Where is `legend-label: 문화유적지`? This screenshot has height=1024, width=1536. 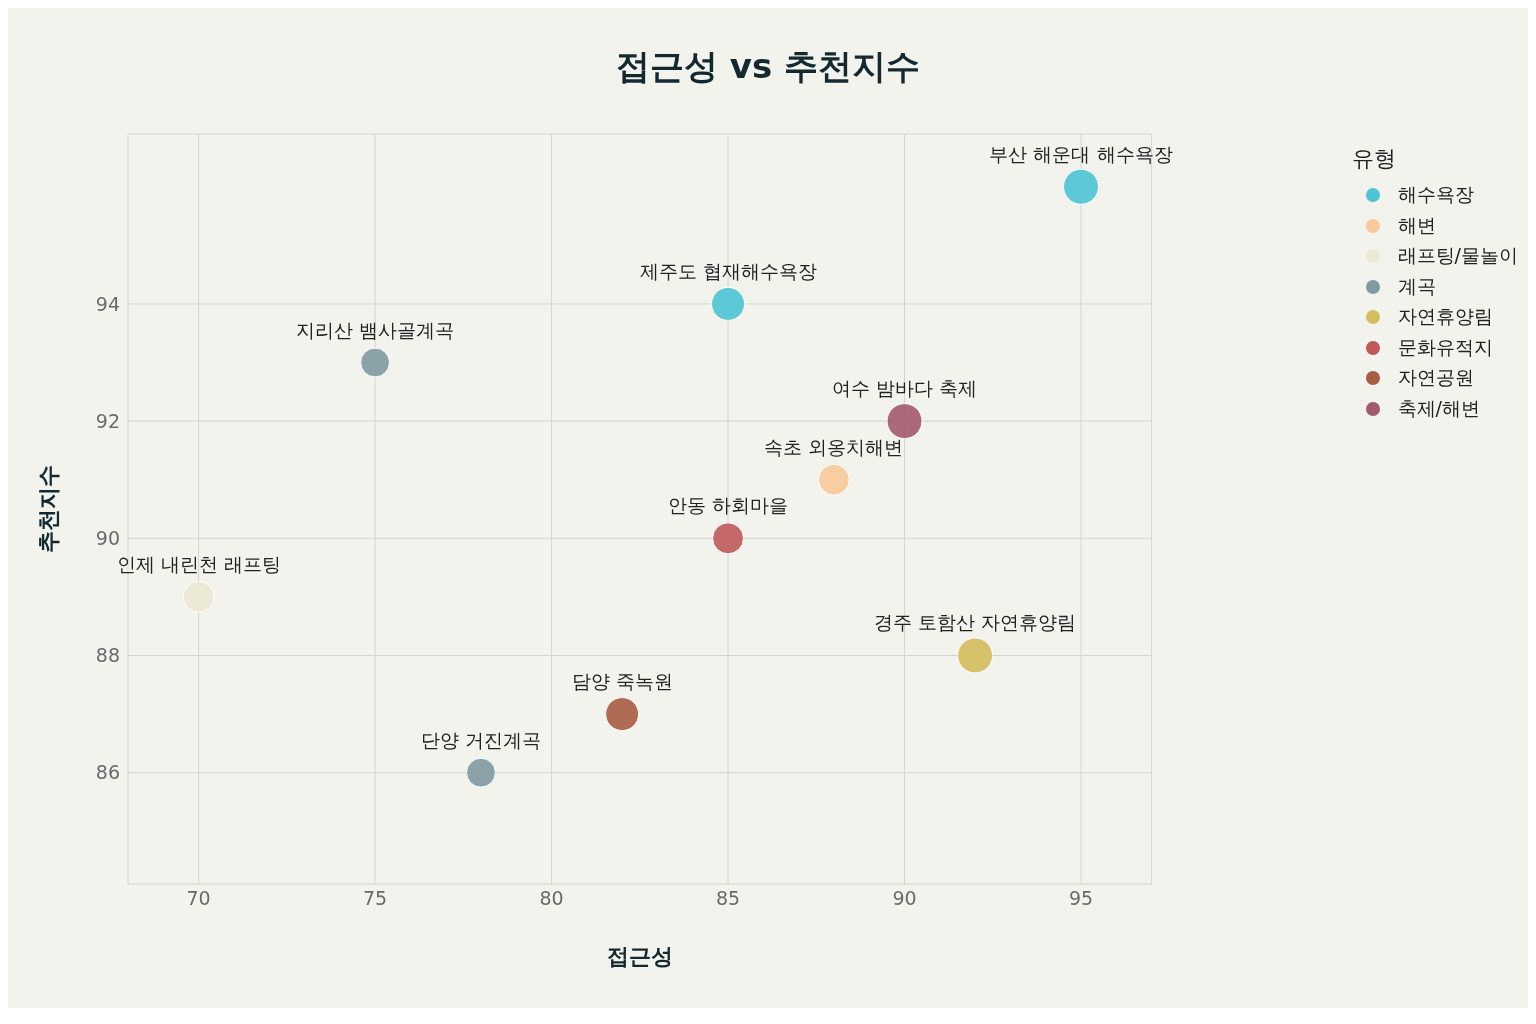
legend-label: 문화유적지 is located at coordinates (1445, 347).